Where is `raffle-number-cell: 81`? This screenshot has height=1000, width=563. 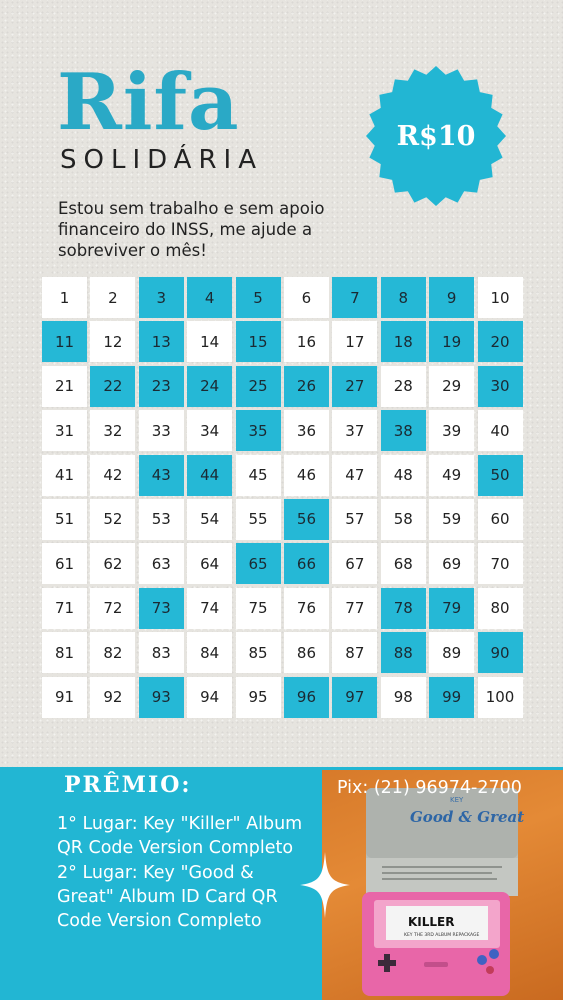
raffle-number-cell: 81 is located at coordinates (64, 653).